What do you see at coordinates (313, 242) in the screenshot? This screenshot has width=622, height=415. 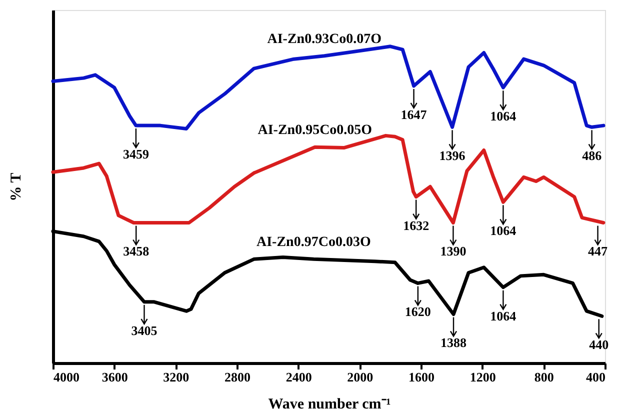 I see `series-label: AI-Zn0.97Co0.03O` at bounding box center [313, 242].